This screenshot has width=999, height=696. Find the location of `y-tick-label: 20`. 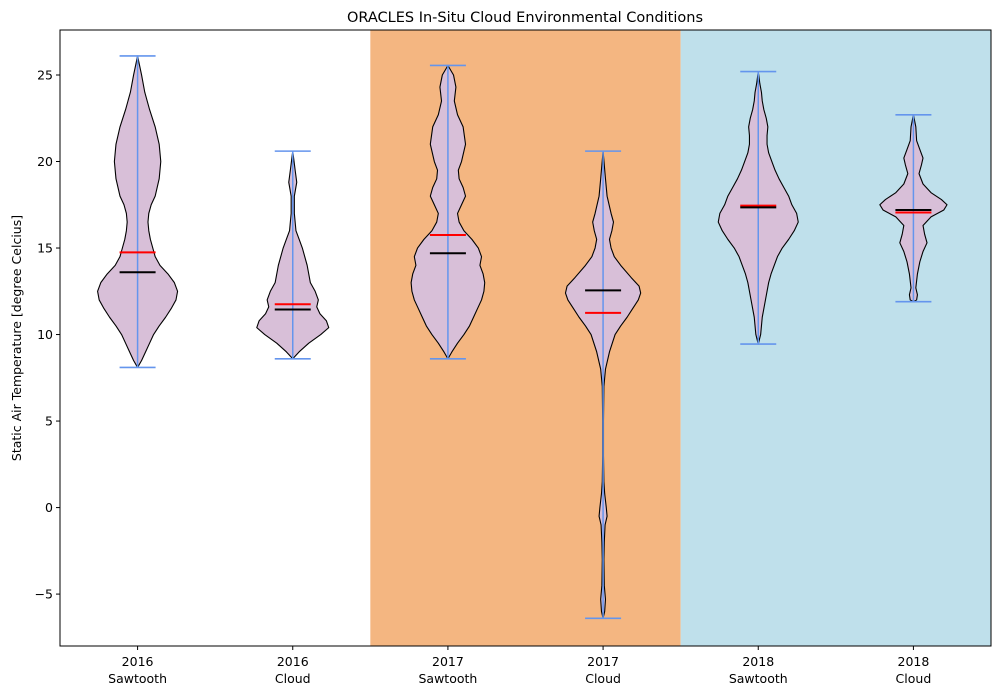

y-tick-label: 20 is located at coordinates (45, 161).